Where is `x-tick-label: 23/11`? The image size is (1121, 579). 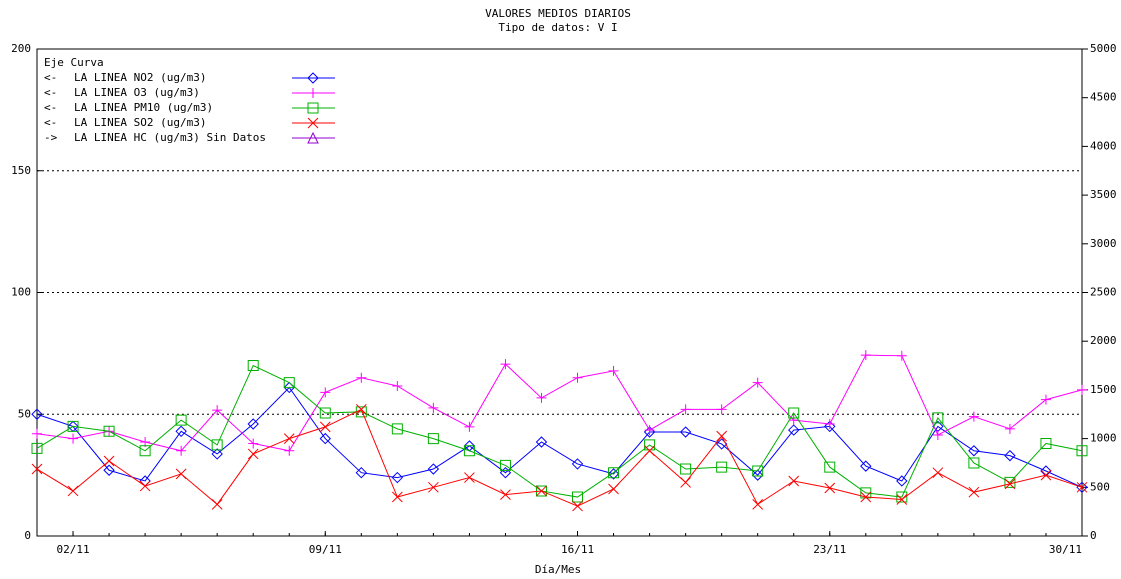
x-tick-label: 23/11 is located at coordinates (829, 549).